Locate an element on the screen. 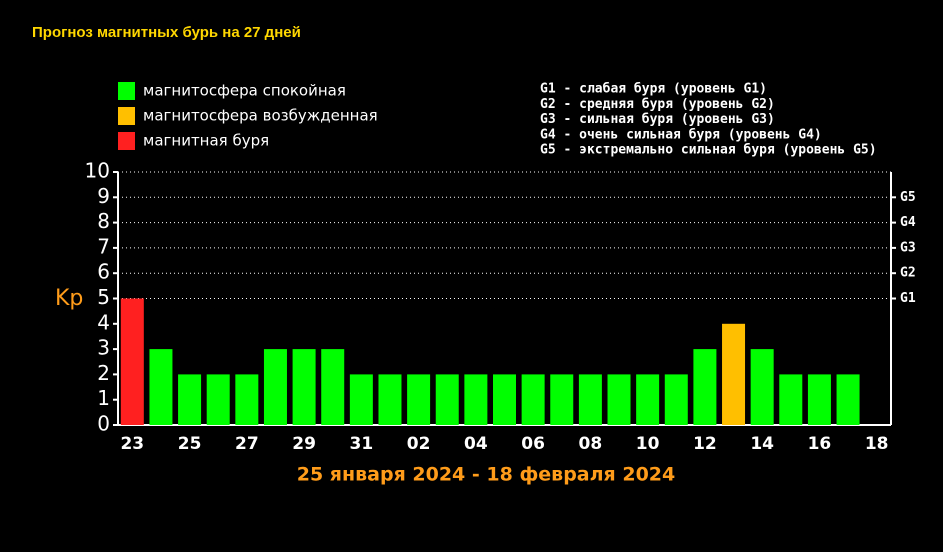 The image size is (943, 552). scale-note: G2 - средняя буря (уровень G2) is located at coordinates (657, 104).